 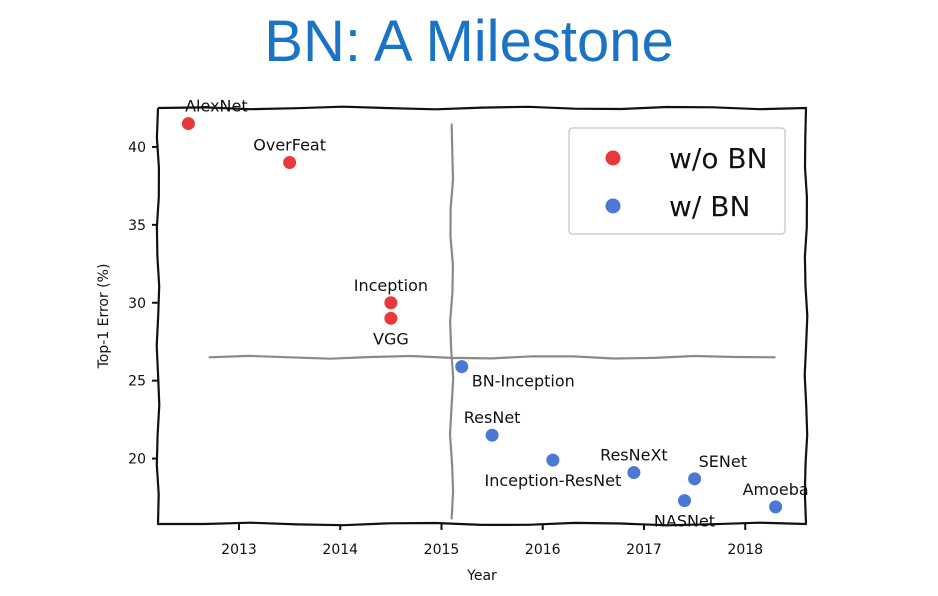 What do you see at coordinates (290, 163) in the screenshot?
I see `point-overfeat` at bounding box center [290, 163].